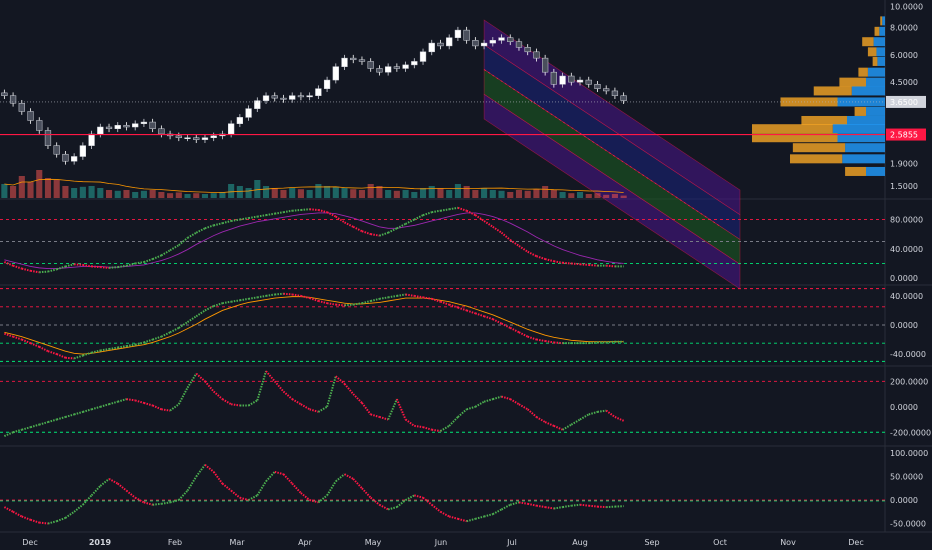  Describe the element at coordinates (904, 102) in the screenshot. I see `last-price-label: 3.6500` at that location.